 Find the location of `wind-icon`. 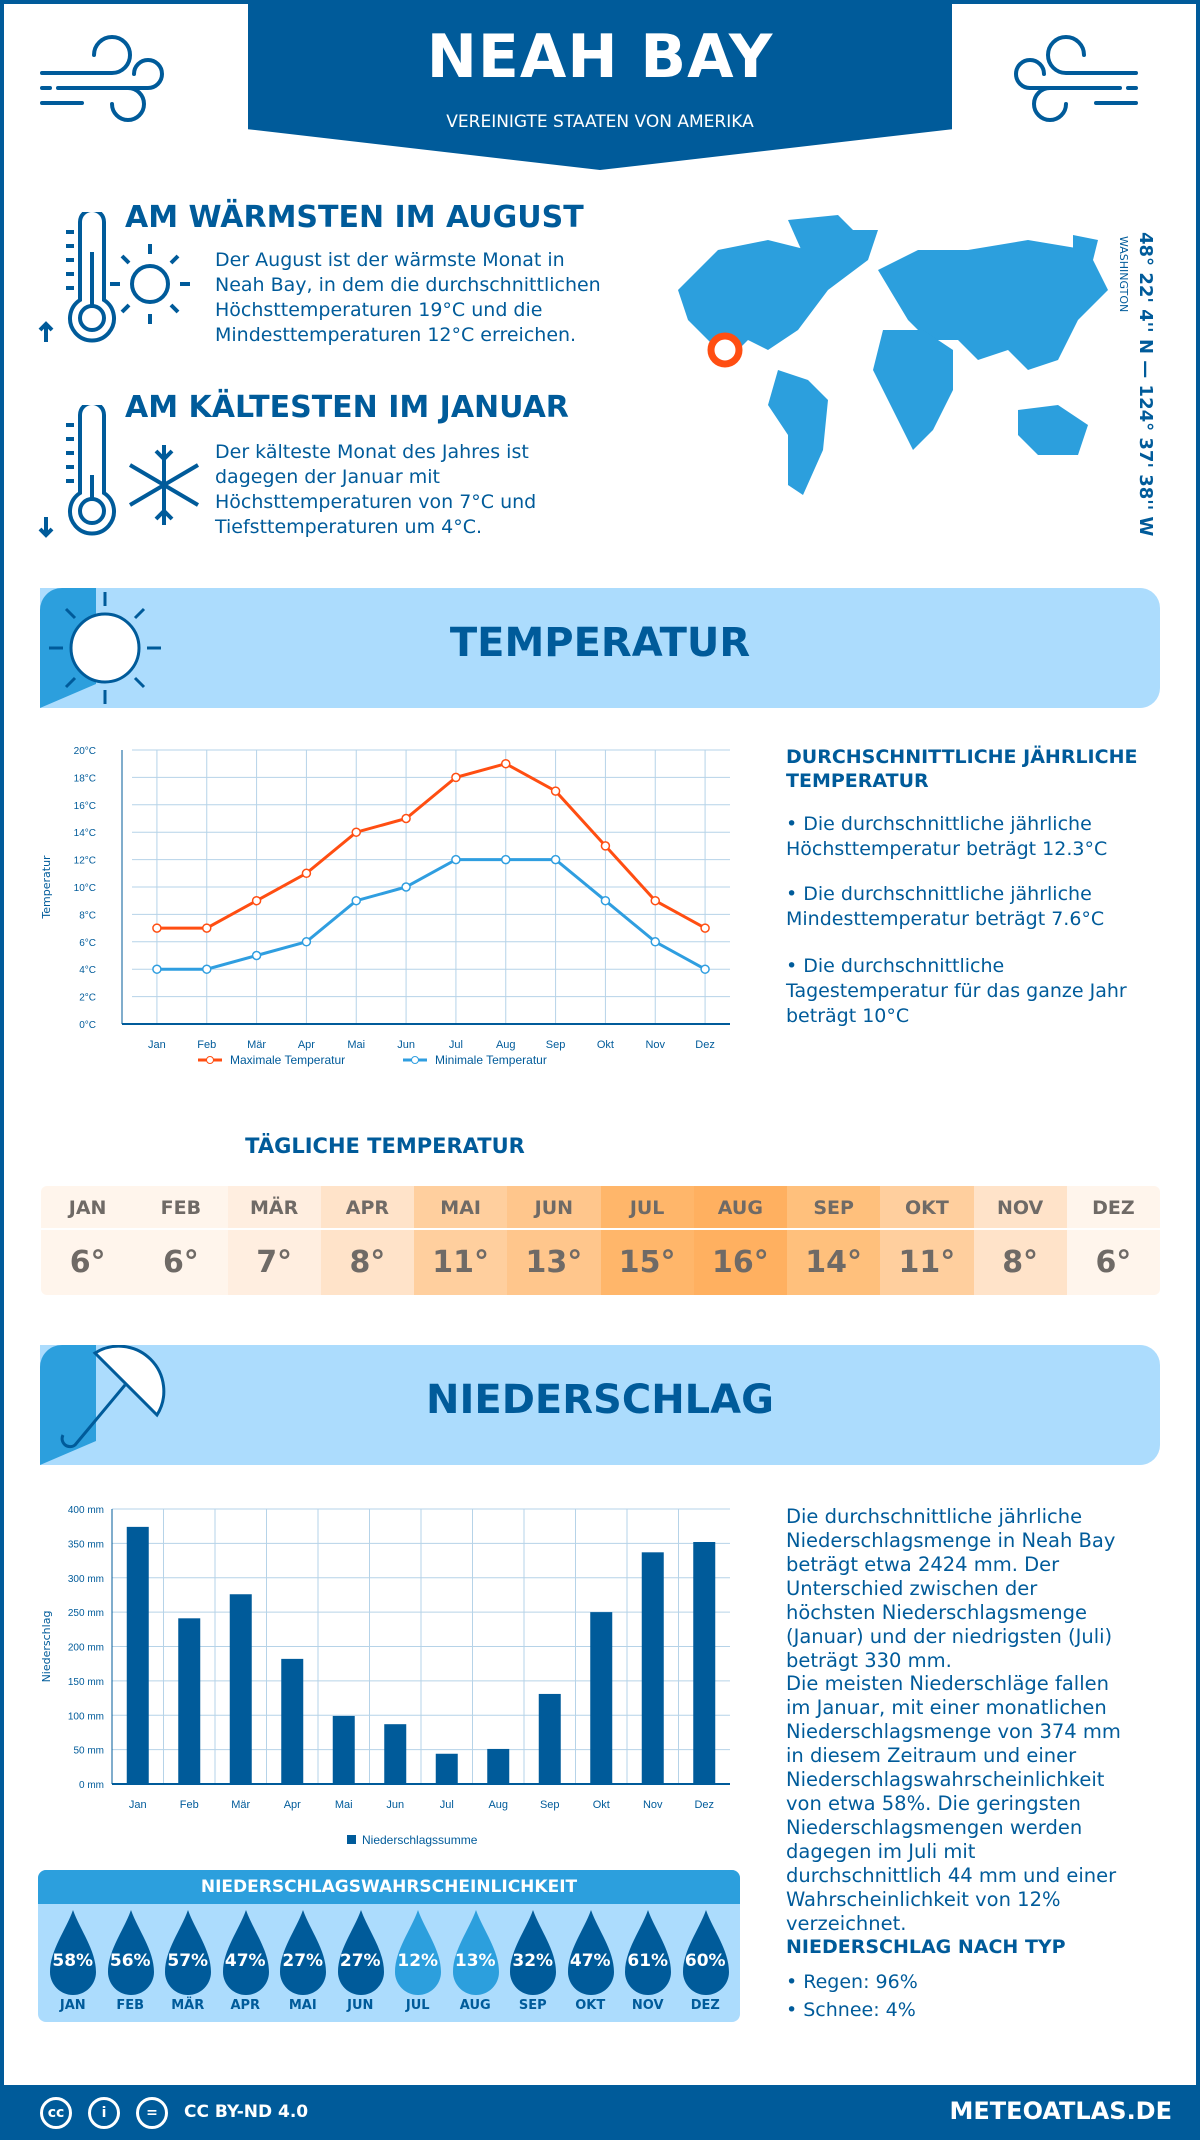

wind-icon is located at coordinates (1076, 78).